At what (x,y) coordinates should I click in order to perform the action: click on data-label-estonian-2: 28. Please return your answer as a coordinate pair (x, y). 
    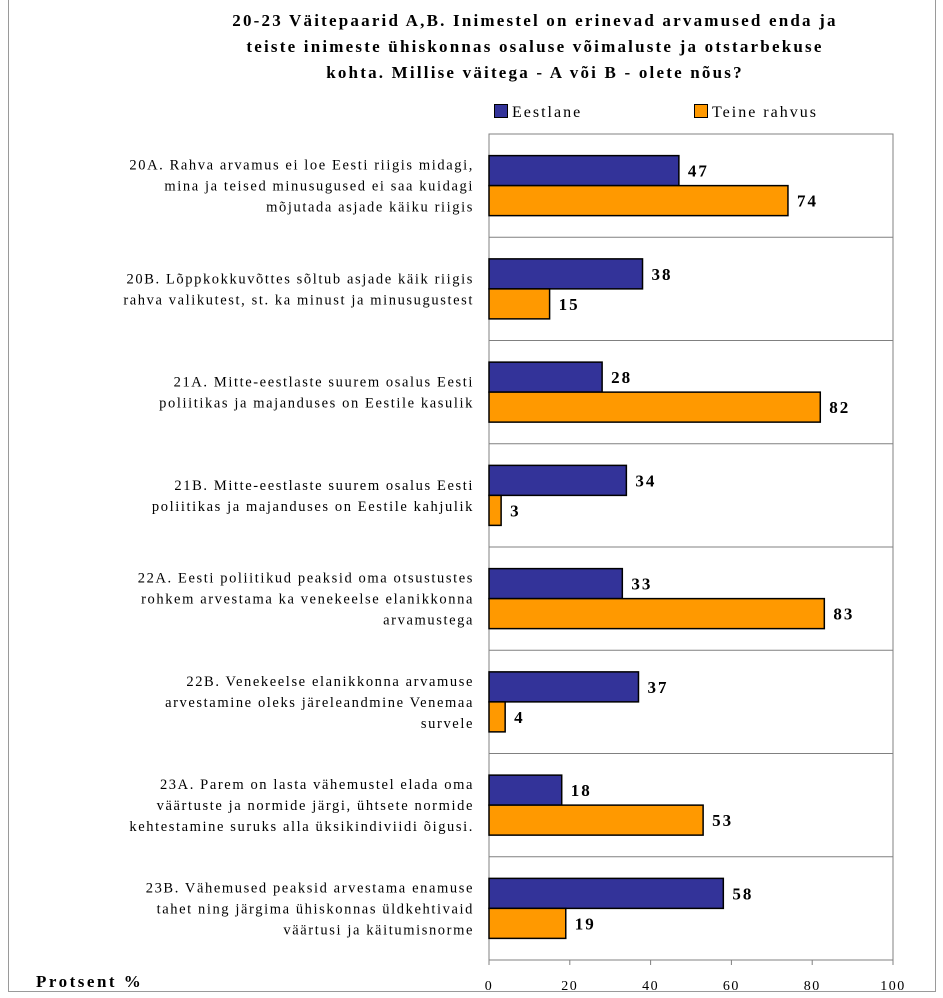
    Looking at the image, I should click on (621, 377).